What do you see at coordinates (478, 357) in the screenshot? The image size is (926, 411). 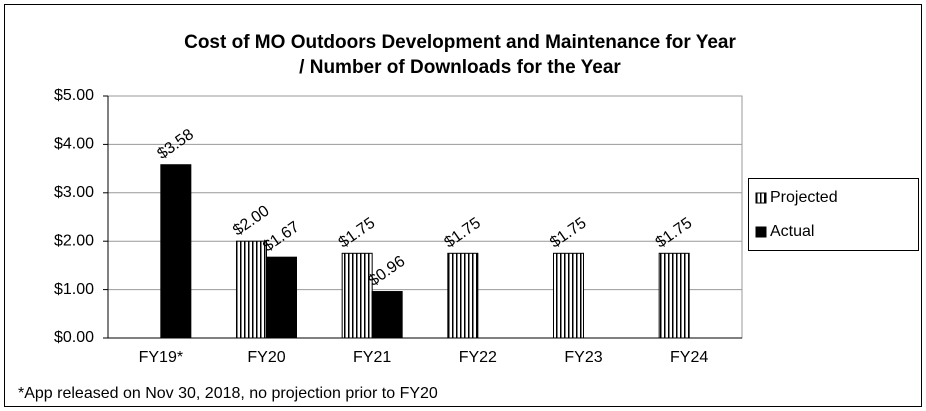 I see `x-tick-label: FY22` at bounding box center [478, 357].